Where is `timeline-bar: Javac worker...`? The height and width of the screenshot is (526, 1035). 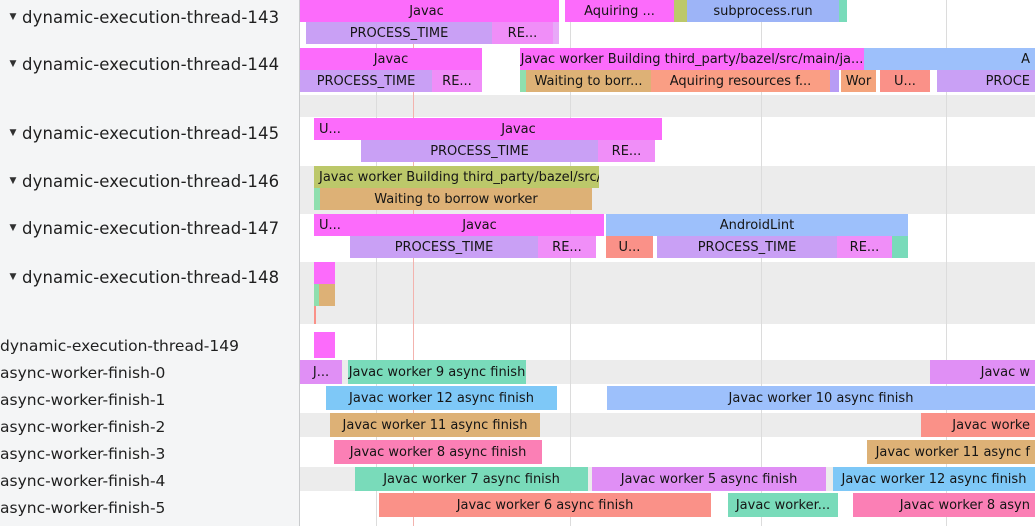
timeline-bar: Javac worker... is located at coordinates (783, 505).